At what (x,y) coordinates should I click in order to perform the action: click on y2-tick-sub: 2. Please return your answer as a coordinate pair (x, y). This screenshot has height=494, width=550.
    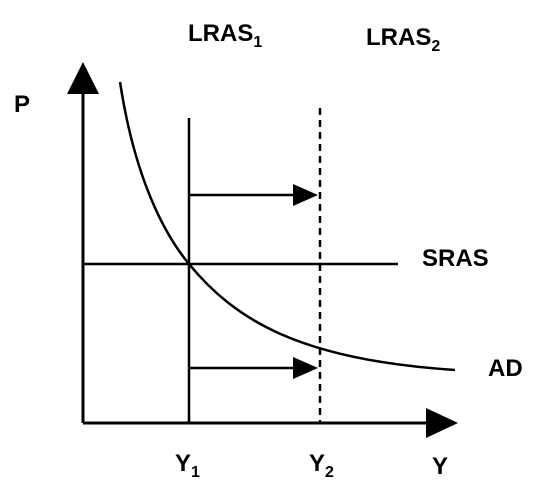
    Looking at the image, I should click on (329, 472).